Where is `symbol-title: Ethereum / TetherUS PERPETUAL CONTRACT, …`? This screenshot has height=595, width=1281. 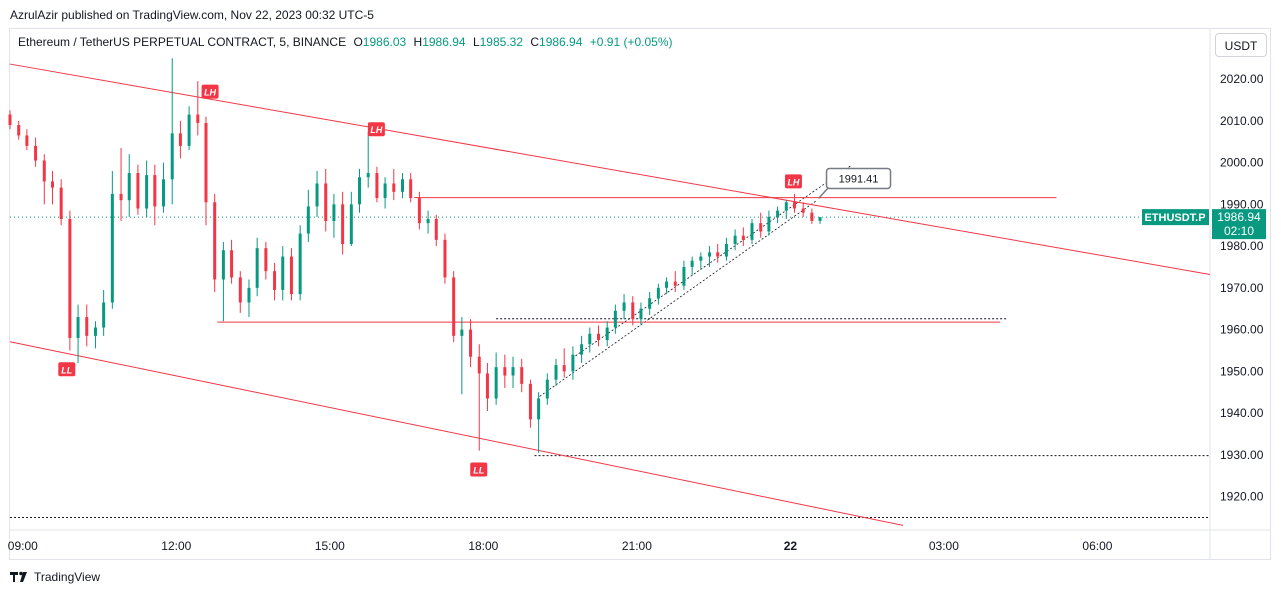
symbol-title: Ethereum / TetherUS PERPETUAL CONTRACT, … is located at coordinates (182, 42).